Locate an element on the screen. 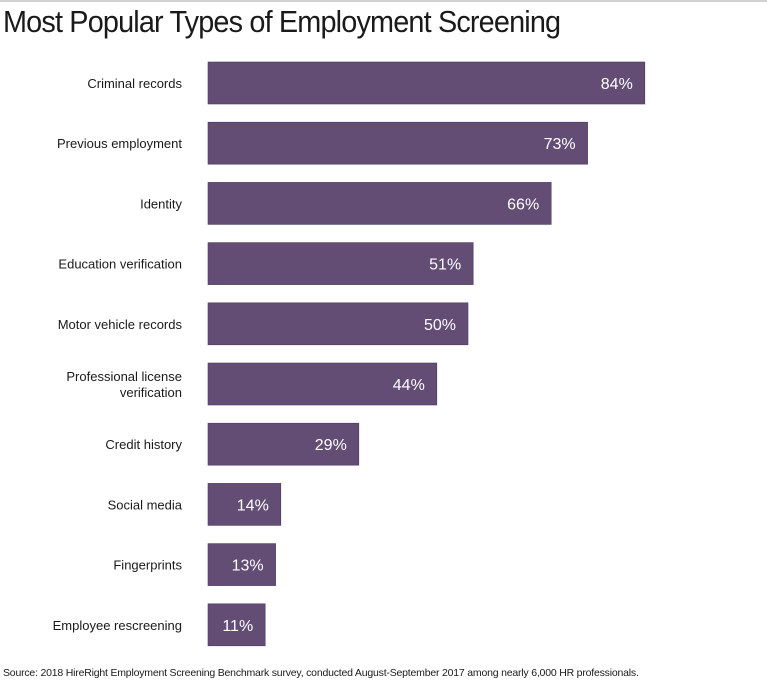  category-label: Education verification is located at coordinates (120, 264).